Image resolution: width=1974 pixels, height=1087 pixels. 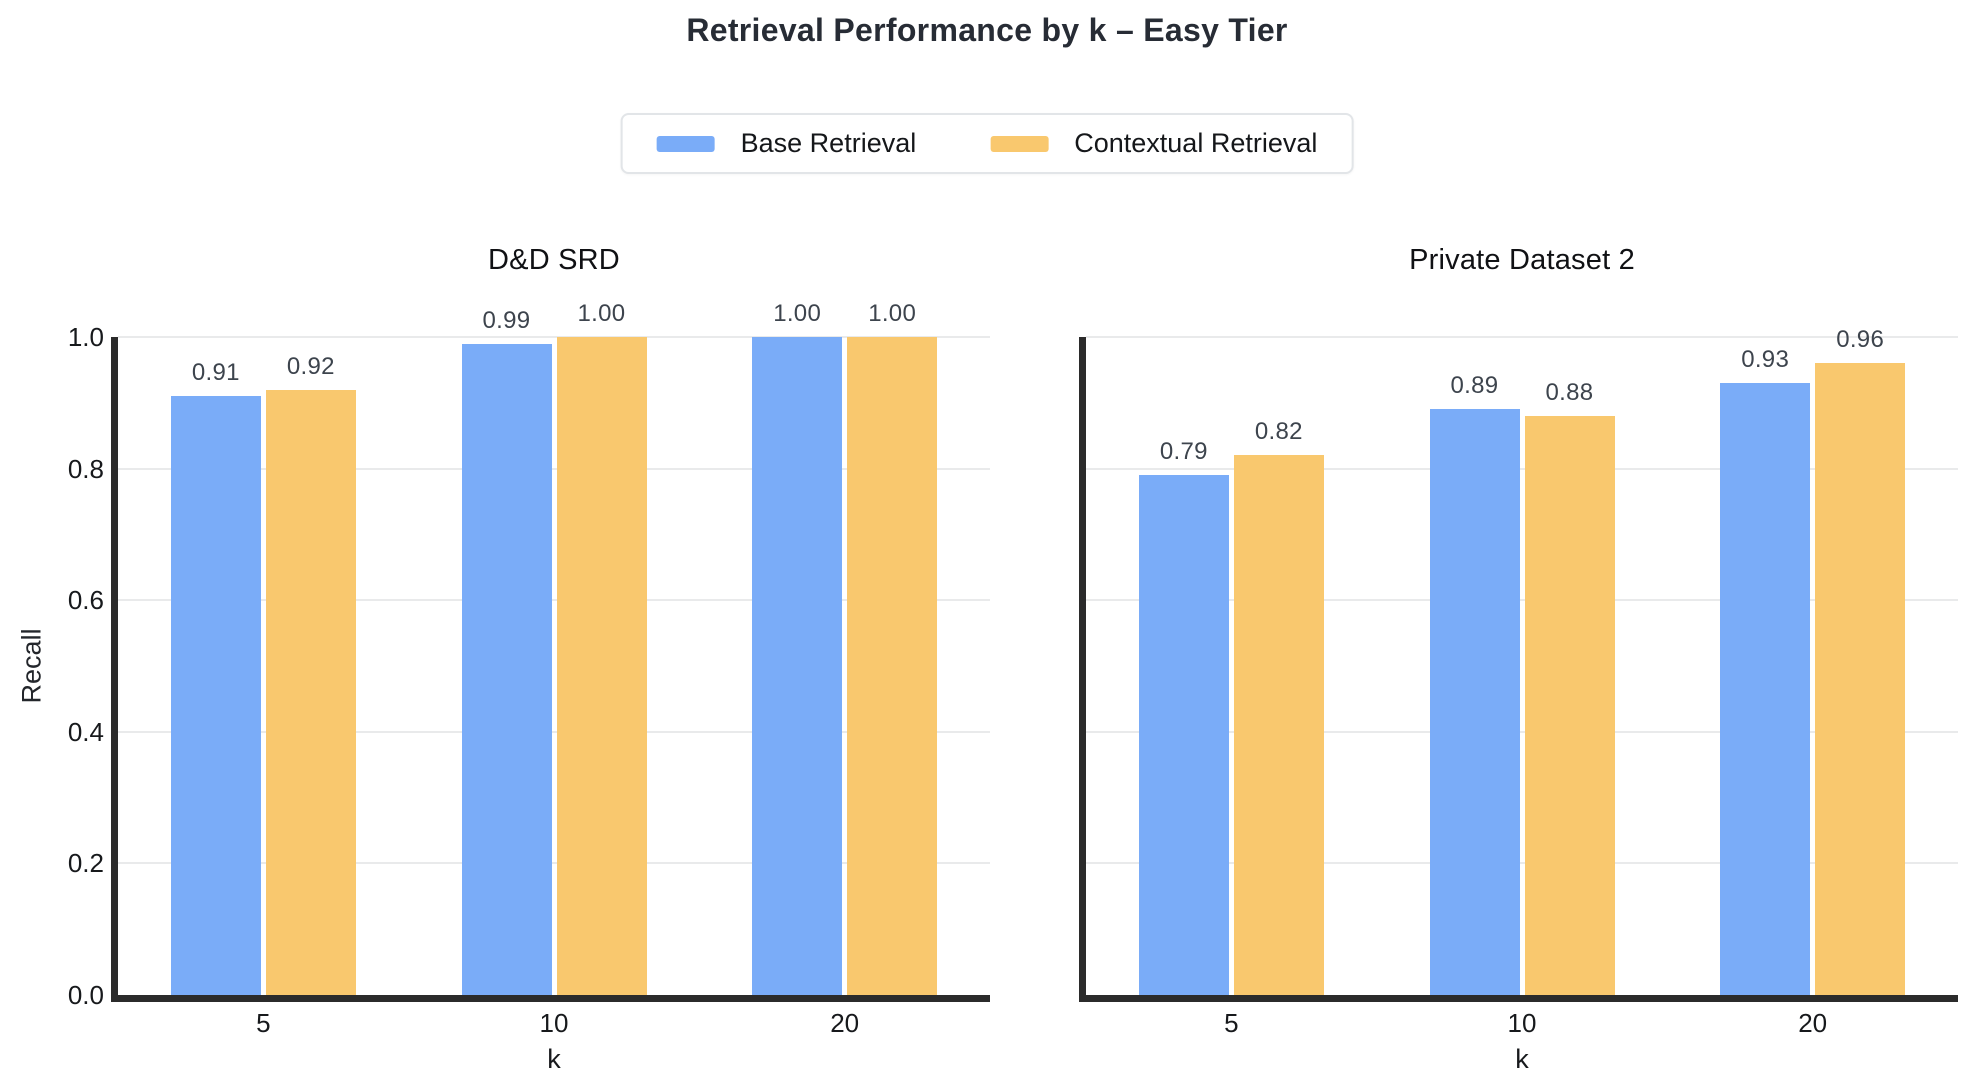 What do you see at coordinates (1019, 143) in the screenshot?
I see `legend-swatch-contextual-retrieval` at bounding box center [1019, 143].